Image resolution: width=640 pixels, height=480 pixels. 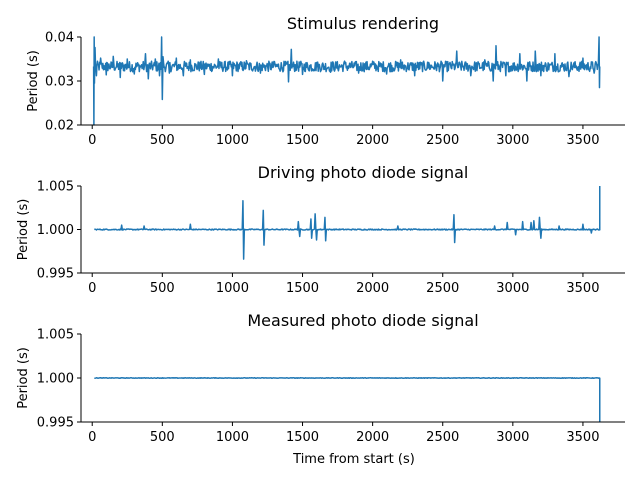 I want to click on chart-title: Driving photo diode signal, so click(x=363, y=172).